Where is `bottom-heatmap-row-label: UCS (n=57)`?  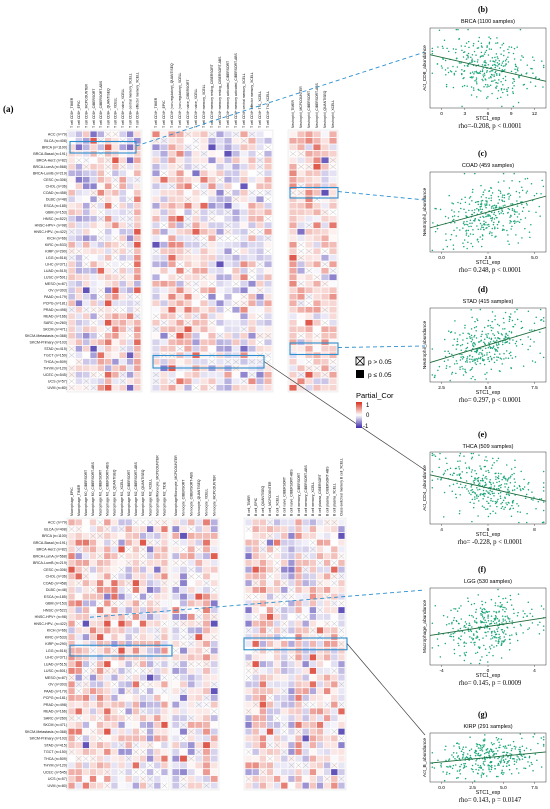
bottom-heatmap-row-label: UCS (n=57) is located at coordinates (57, 779).